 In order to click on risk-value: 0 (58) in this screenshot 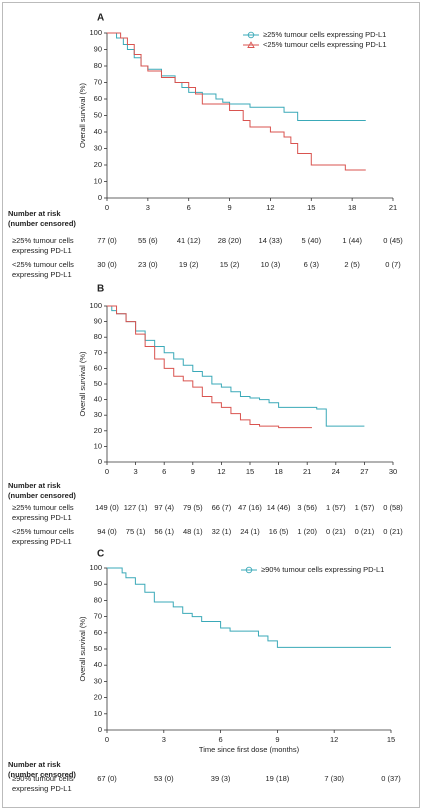, I will do `click(393, 507)`.